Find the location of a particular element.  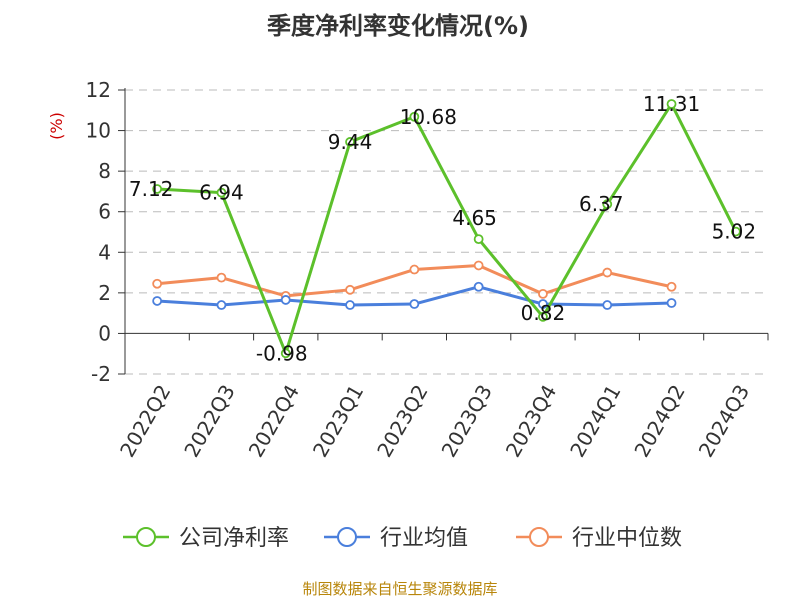

x-tick-label: 2024Q2 is located at coordinates (659, 421).